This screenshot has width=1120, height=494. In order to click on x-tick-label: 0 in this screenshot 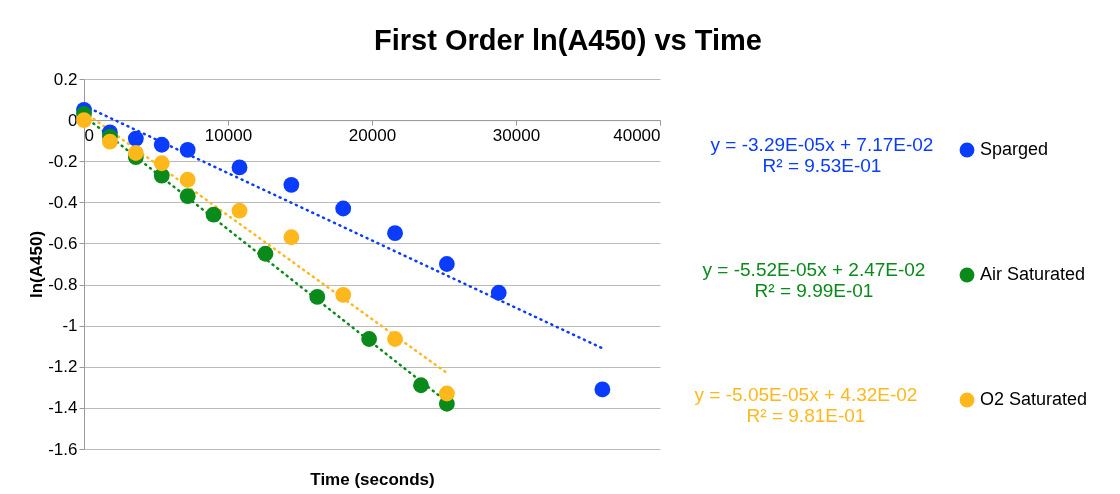, I will do `click(89, 135)`.